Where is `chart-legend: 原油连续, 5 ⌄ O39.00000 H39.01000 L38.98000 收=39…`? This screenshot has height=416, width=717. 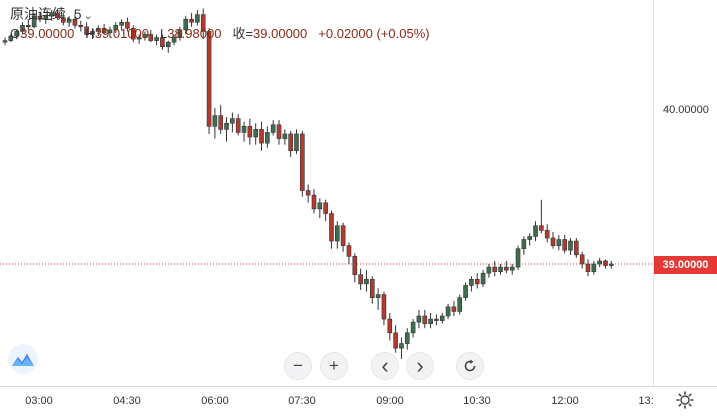 chart-legend: 原油连续, 5 ⌄ O39.00000 H39.01000 L38.98000 收=39… is located at coordinates (225, 24).